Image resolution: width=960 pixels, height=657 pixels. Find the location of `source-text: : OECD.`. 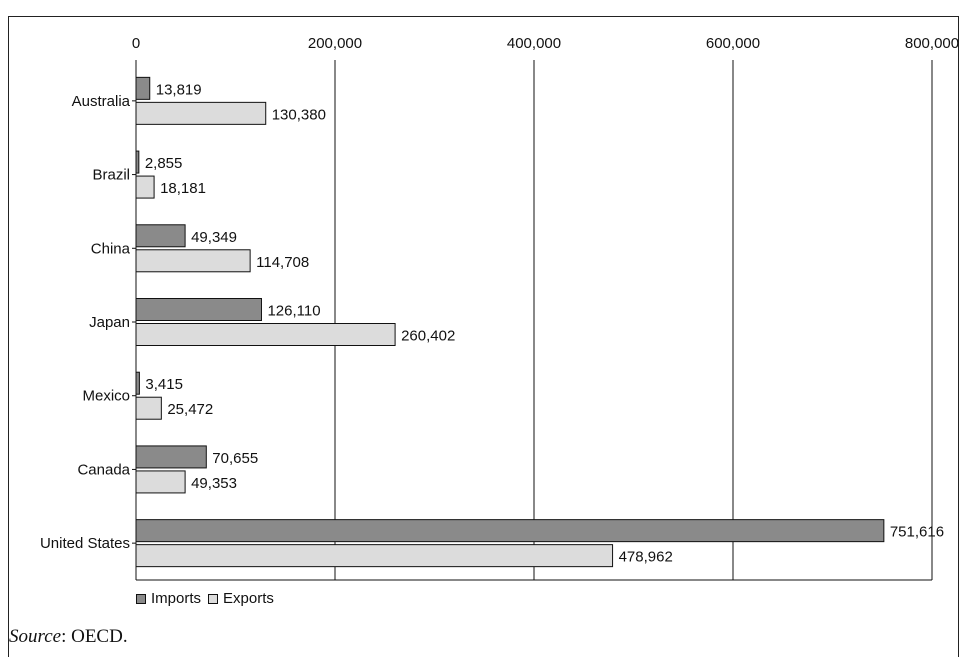

source-text: : OECD. is located at coordinates (94, 636).